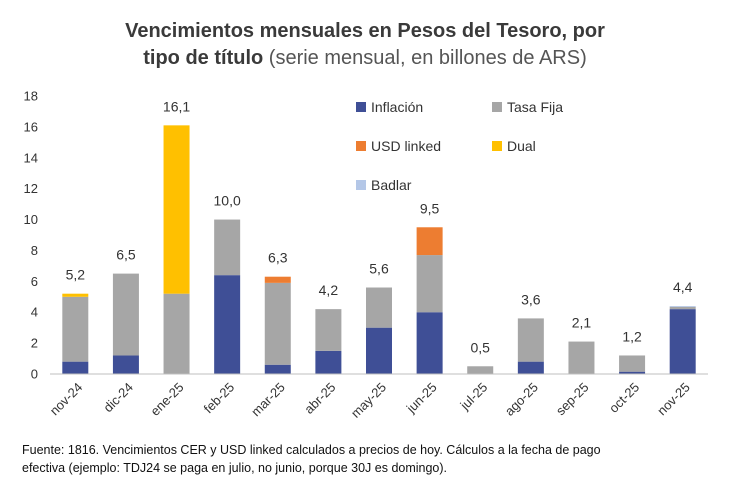  Describe the element at coordinates (329, 290) in the screenshot. I see `total-label: 4,2` at that location.